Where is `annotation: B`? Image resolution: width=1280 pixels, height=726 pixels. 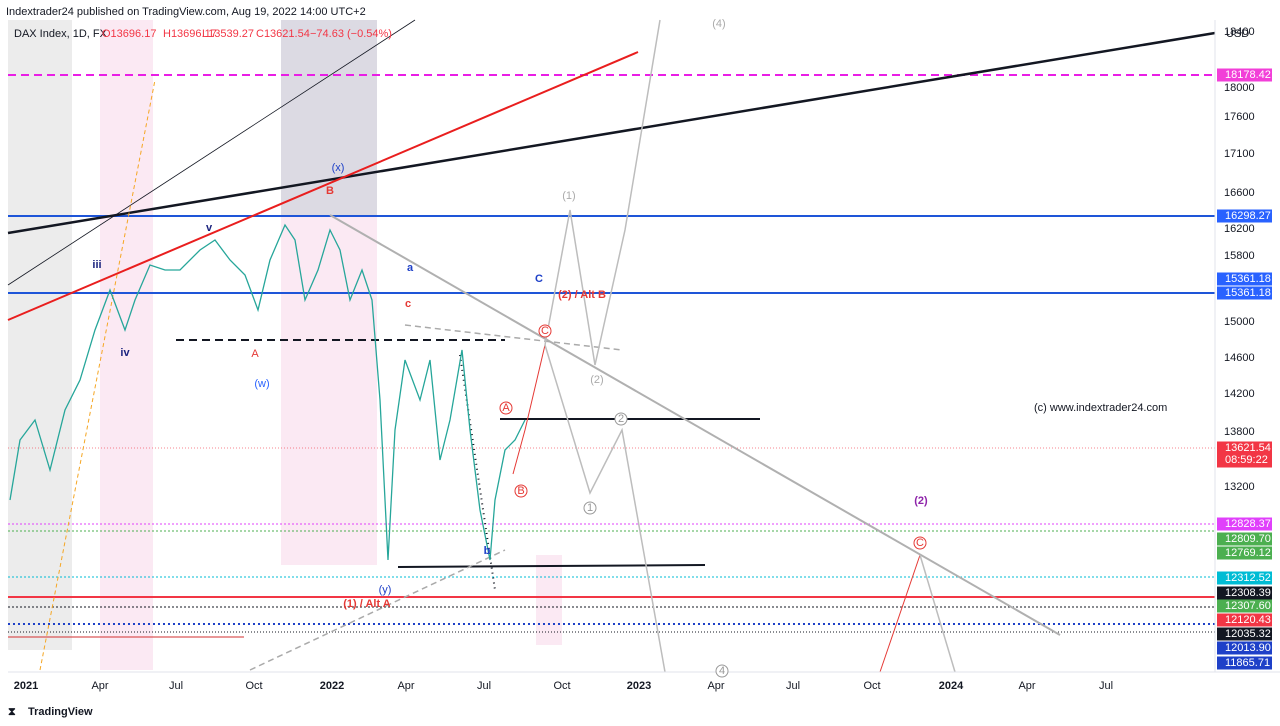
annotation: B is located at coordinates (520, 491).